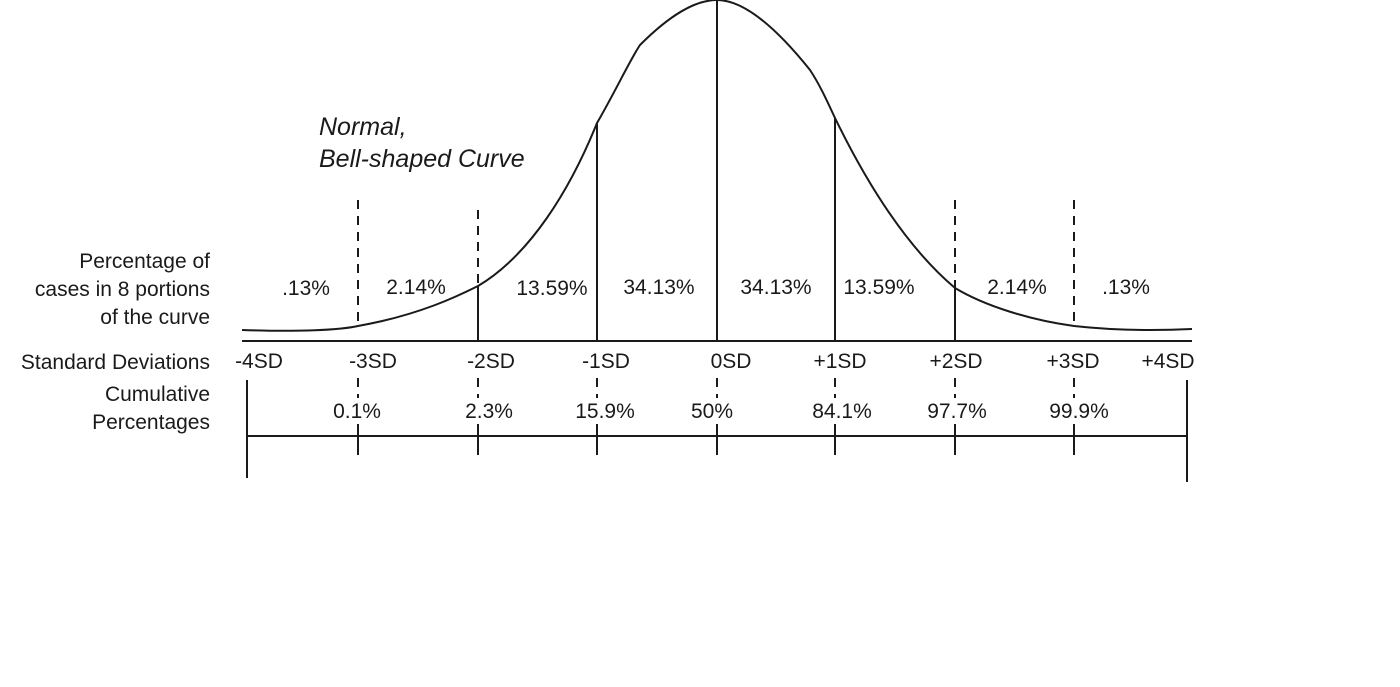 The width and height of the screenshot is (1400, 687). I want to click on percentage-label-line2: cases in 8 portions, so click(122, 289).